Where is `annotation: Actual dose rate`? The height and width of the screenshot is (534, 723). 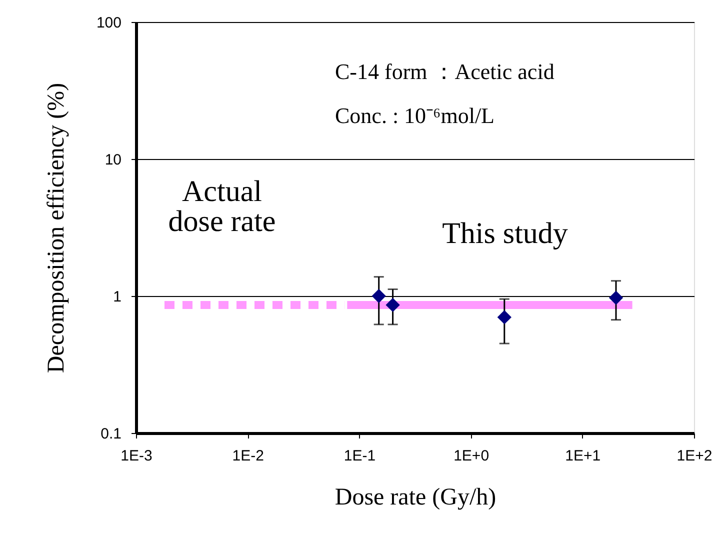
annotation: Actual dose rate is located at coordinates (222, 206).